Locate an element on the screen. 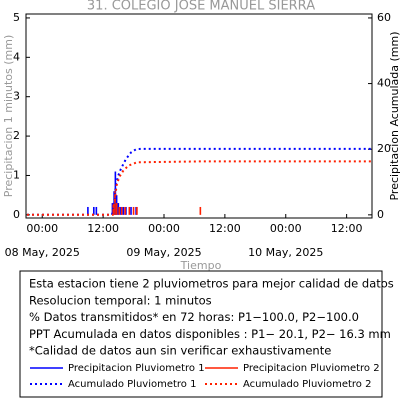 This screenshot has width=402, height=404. legend-label: Acumulado Pluviometro 2 is located at coordinates (307, 384).